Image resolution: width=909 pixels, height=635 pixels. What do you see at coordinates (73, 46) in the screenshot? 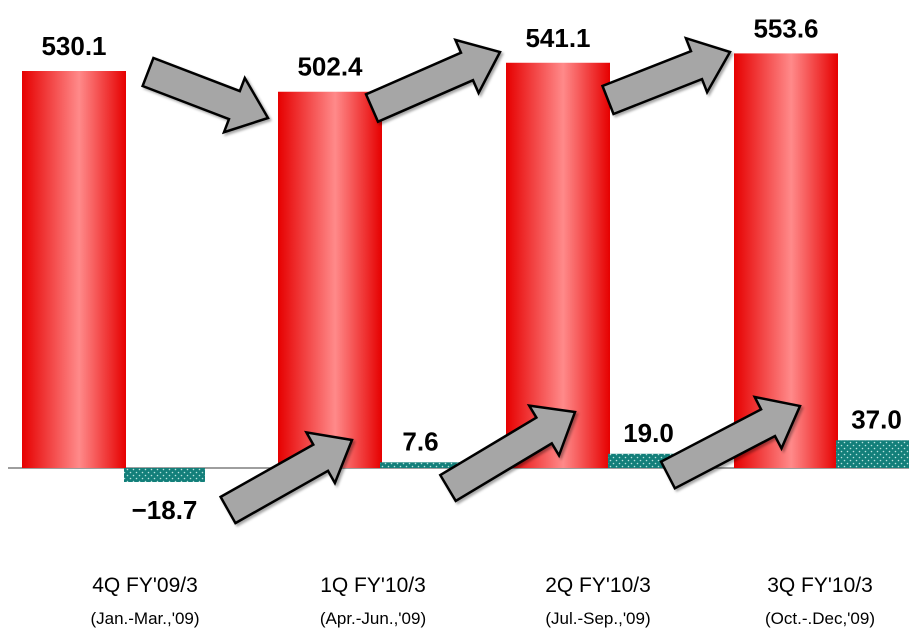
I see `revenue-value-label: 530.1` at bounding box center [73, 46].